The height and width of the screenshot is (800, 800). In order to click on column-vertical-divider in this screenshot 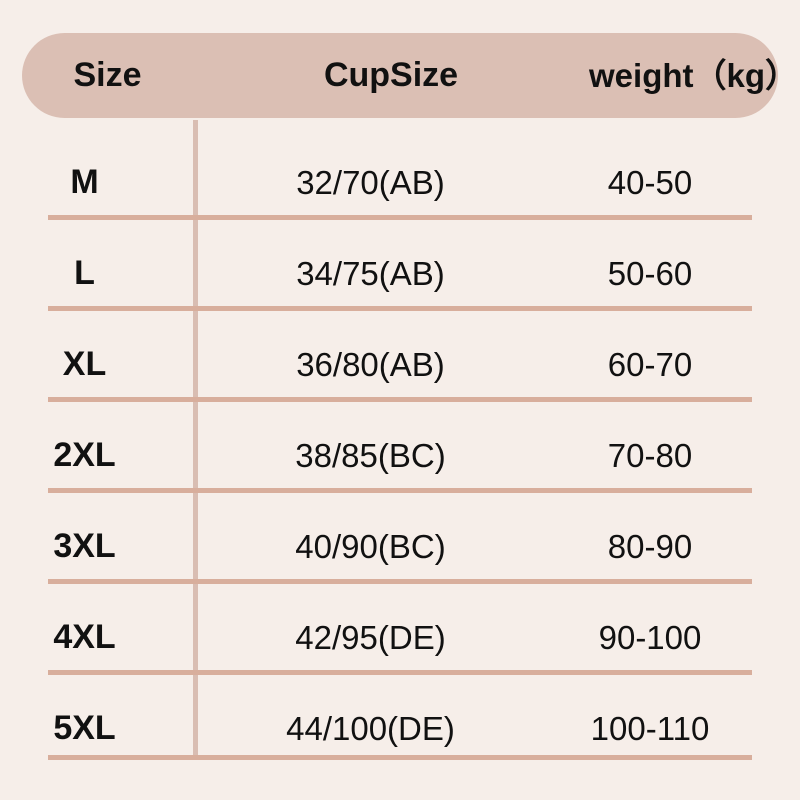, I will do `click(195, 438)`.